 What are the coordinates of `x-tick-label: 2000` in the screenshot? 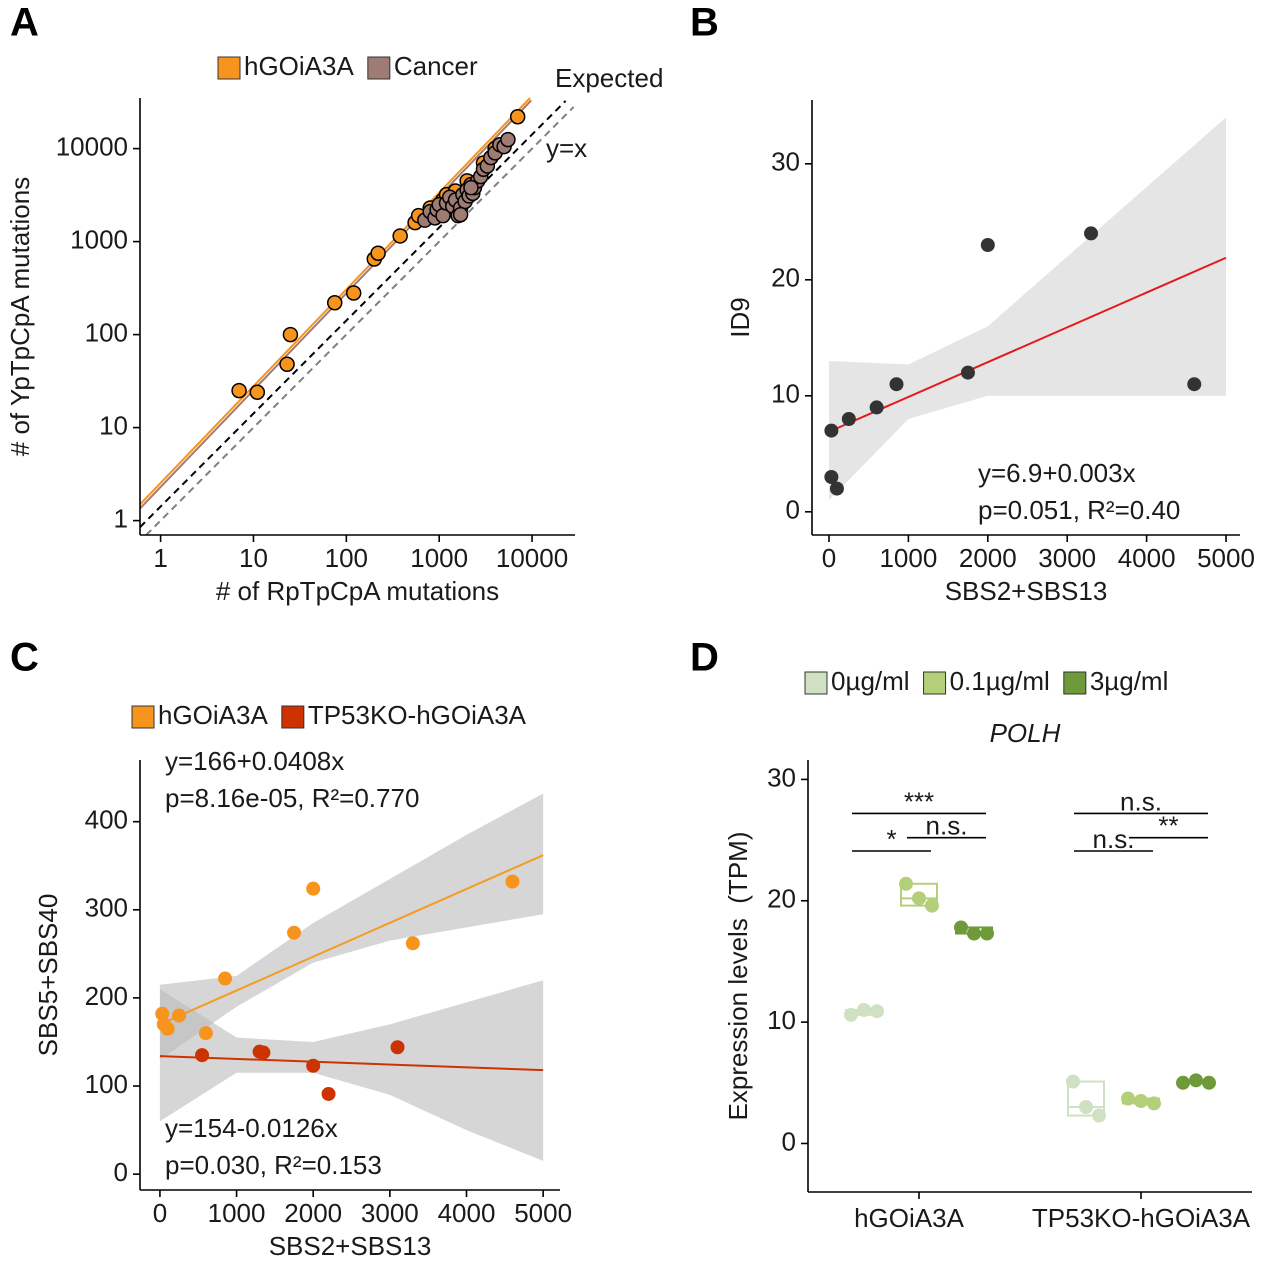 It's located at (988, 558).